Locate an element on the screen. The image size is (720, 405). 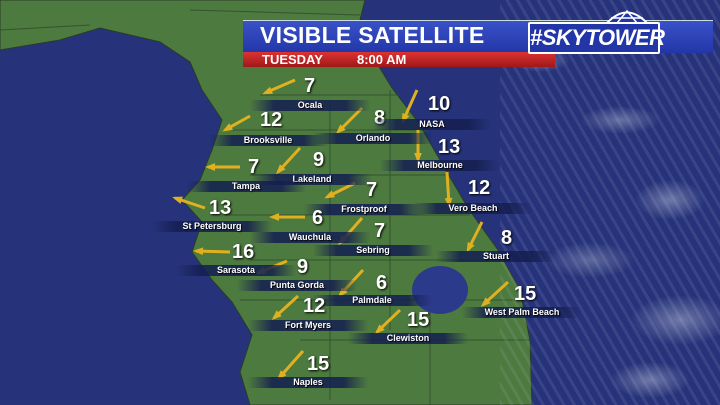
skytower-dome-icon is located at coordinates (627, 16).